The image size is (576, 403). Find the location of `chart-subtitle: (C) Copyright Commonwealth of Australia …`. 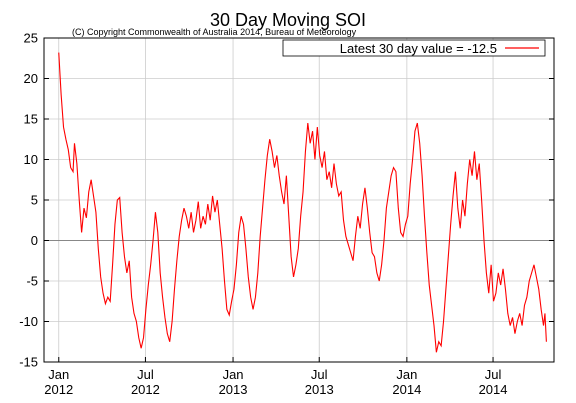

chart-subtitle: (C) Copyright Commonwealth of Australia … is located at coordinates (214, 32).